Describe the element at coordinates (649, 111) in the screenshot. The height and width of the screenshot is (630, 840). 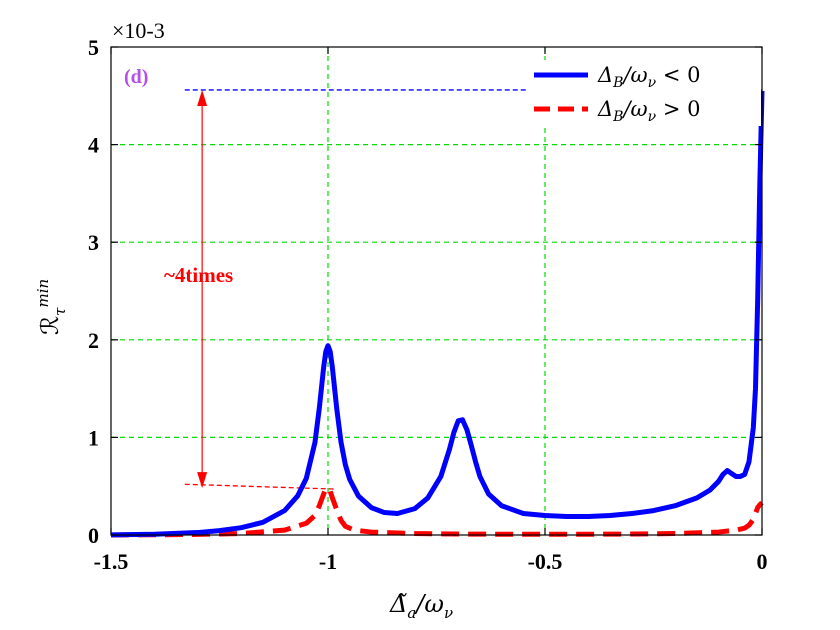
I see `legend-label-positive: ΔB/ων > 0` at that location.